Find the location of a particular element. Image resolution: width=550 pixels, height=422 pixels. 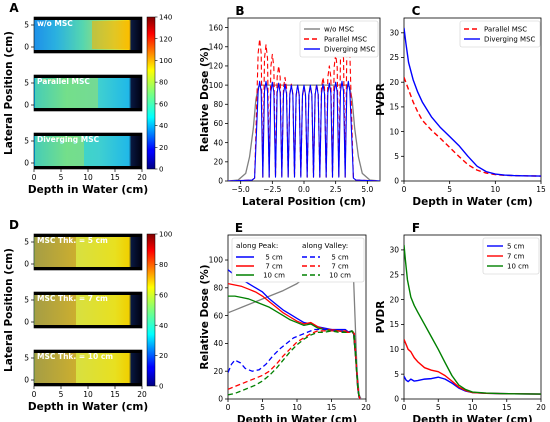

y-tick-label: 160 is located at coordinates (216, 27).